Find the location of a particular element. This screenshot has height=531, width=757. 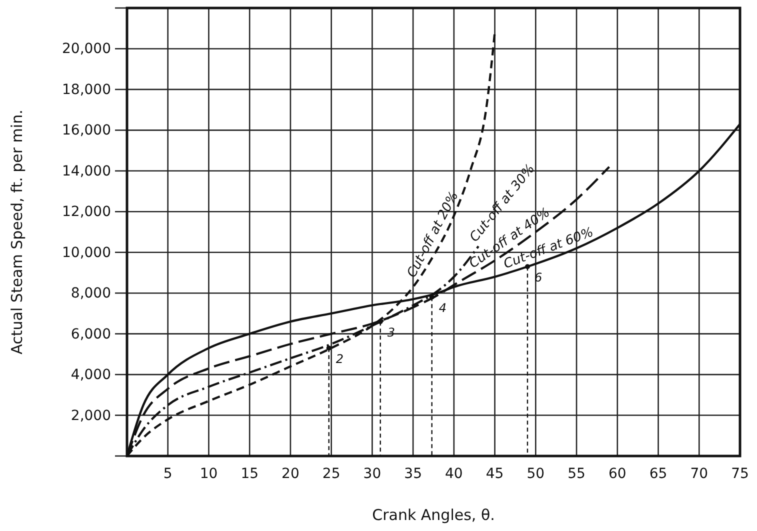

y-tick-label: 8,000 is located at coordinates (90, 294).